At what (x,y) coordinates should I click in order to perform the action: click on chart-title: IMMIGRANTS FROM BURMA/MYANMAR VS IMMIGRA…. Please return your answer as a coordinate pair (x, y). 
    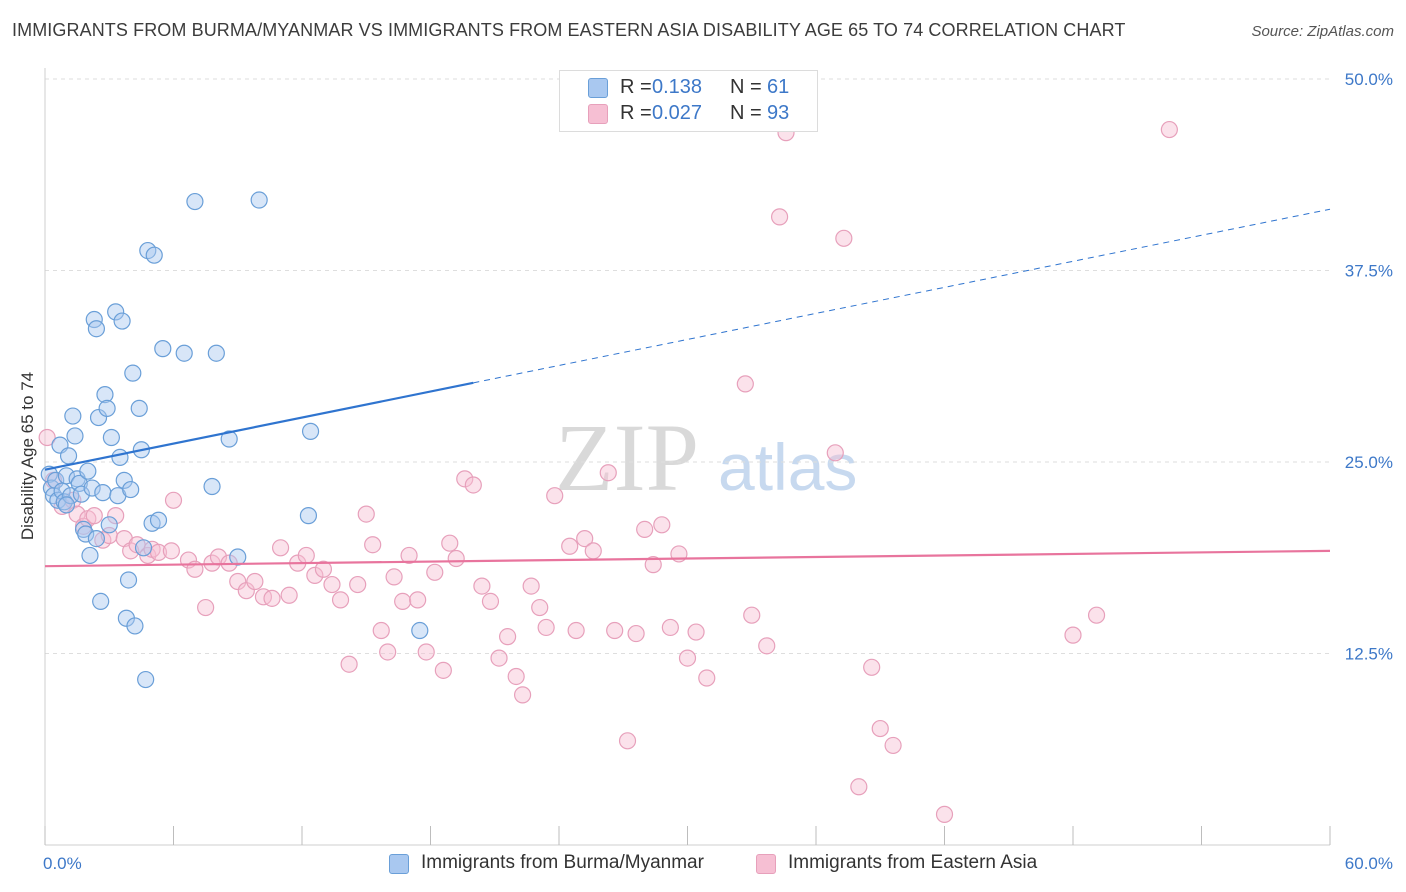
    Looking at the image, I should click on (569, 30).